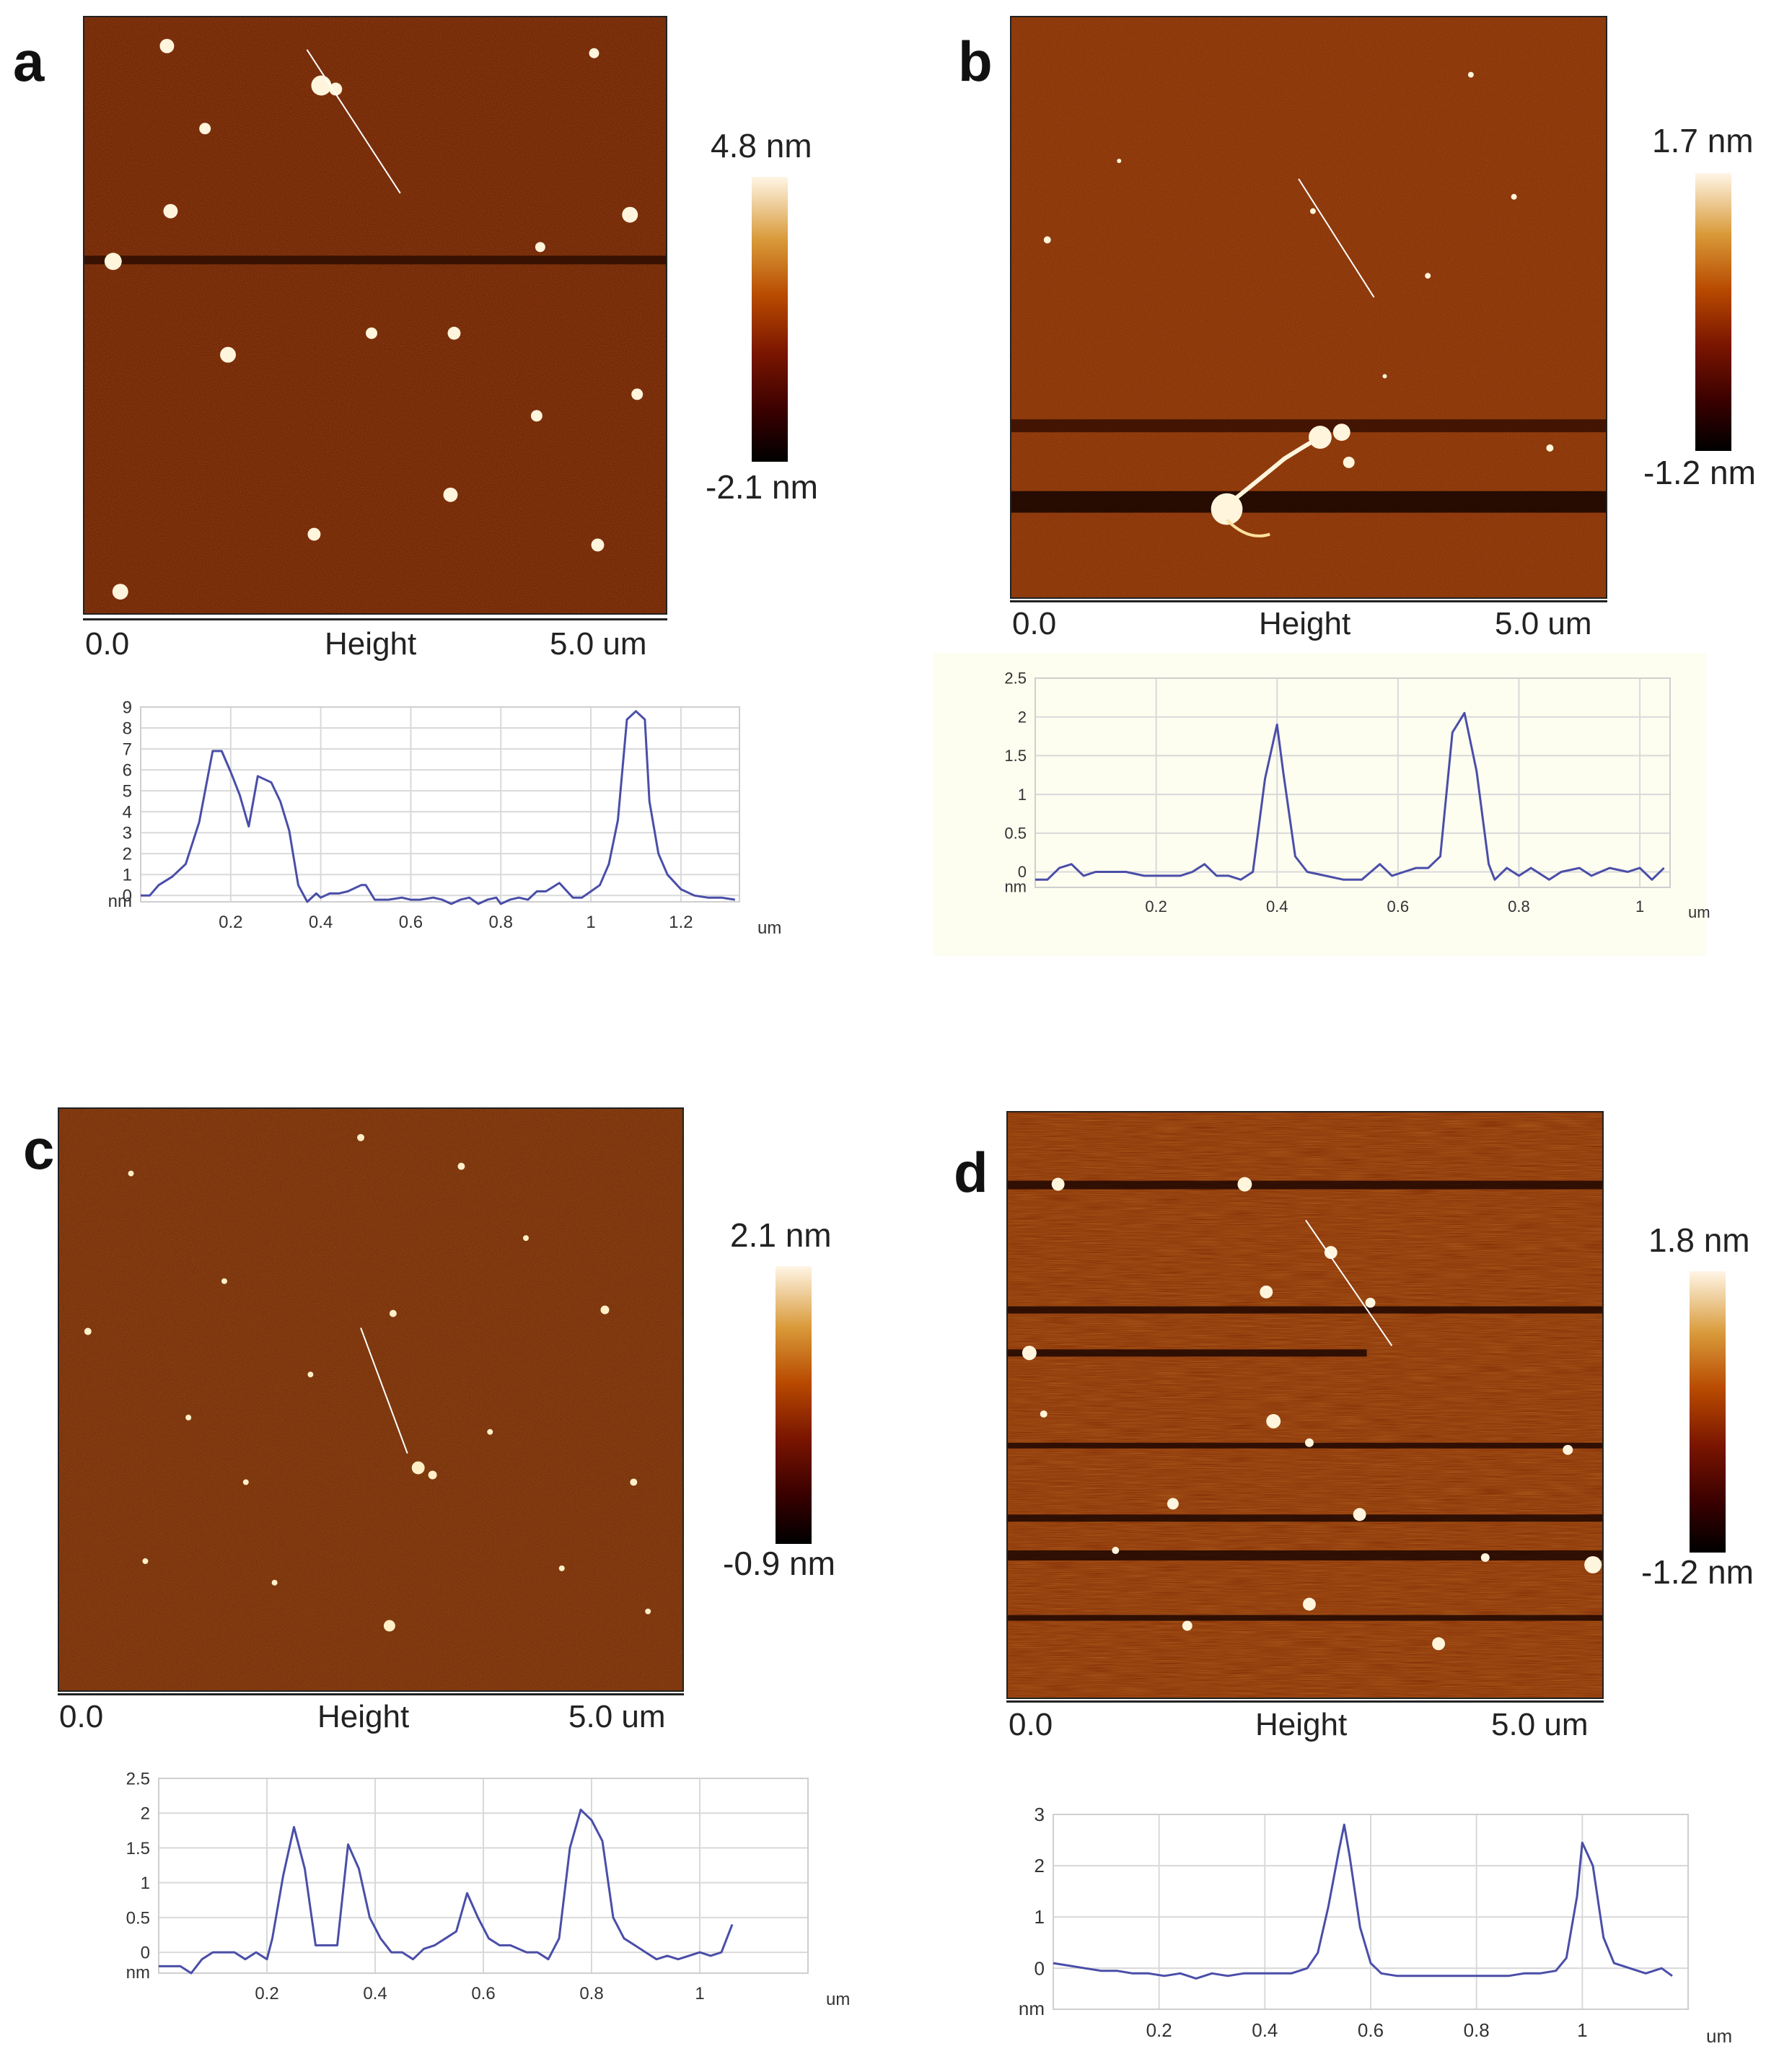  Describe the element at coordinates (1697, 1572) in the screenshot. I see `colorbar-min-label: -1.2 nm` at that location.